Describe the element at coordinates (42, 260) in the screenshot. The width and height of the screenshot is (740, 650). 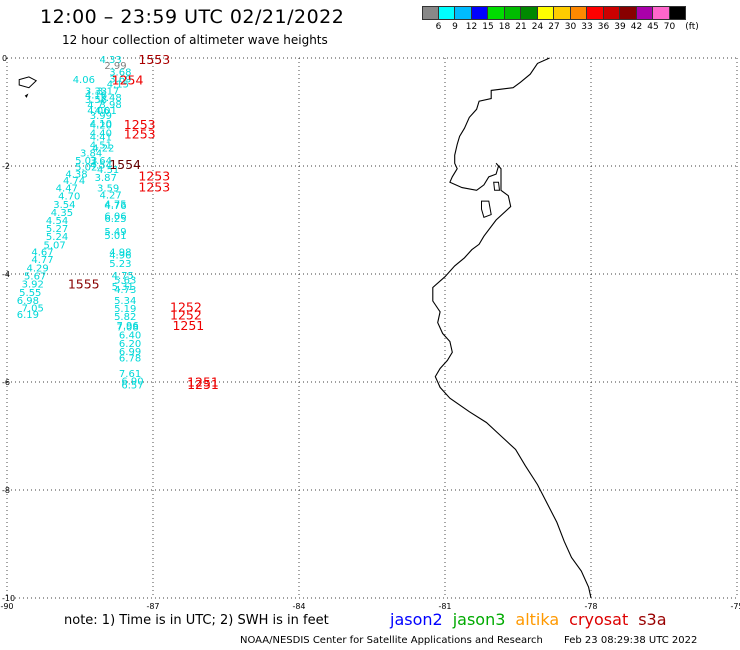
I see `wave-height-value: 4.77` at that location.